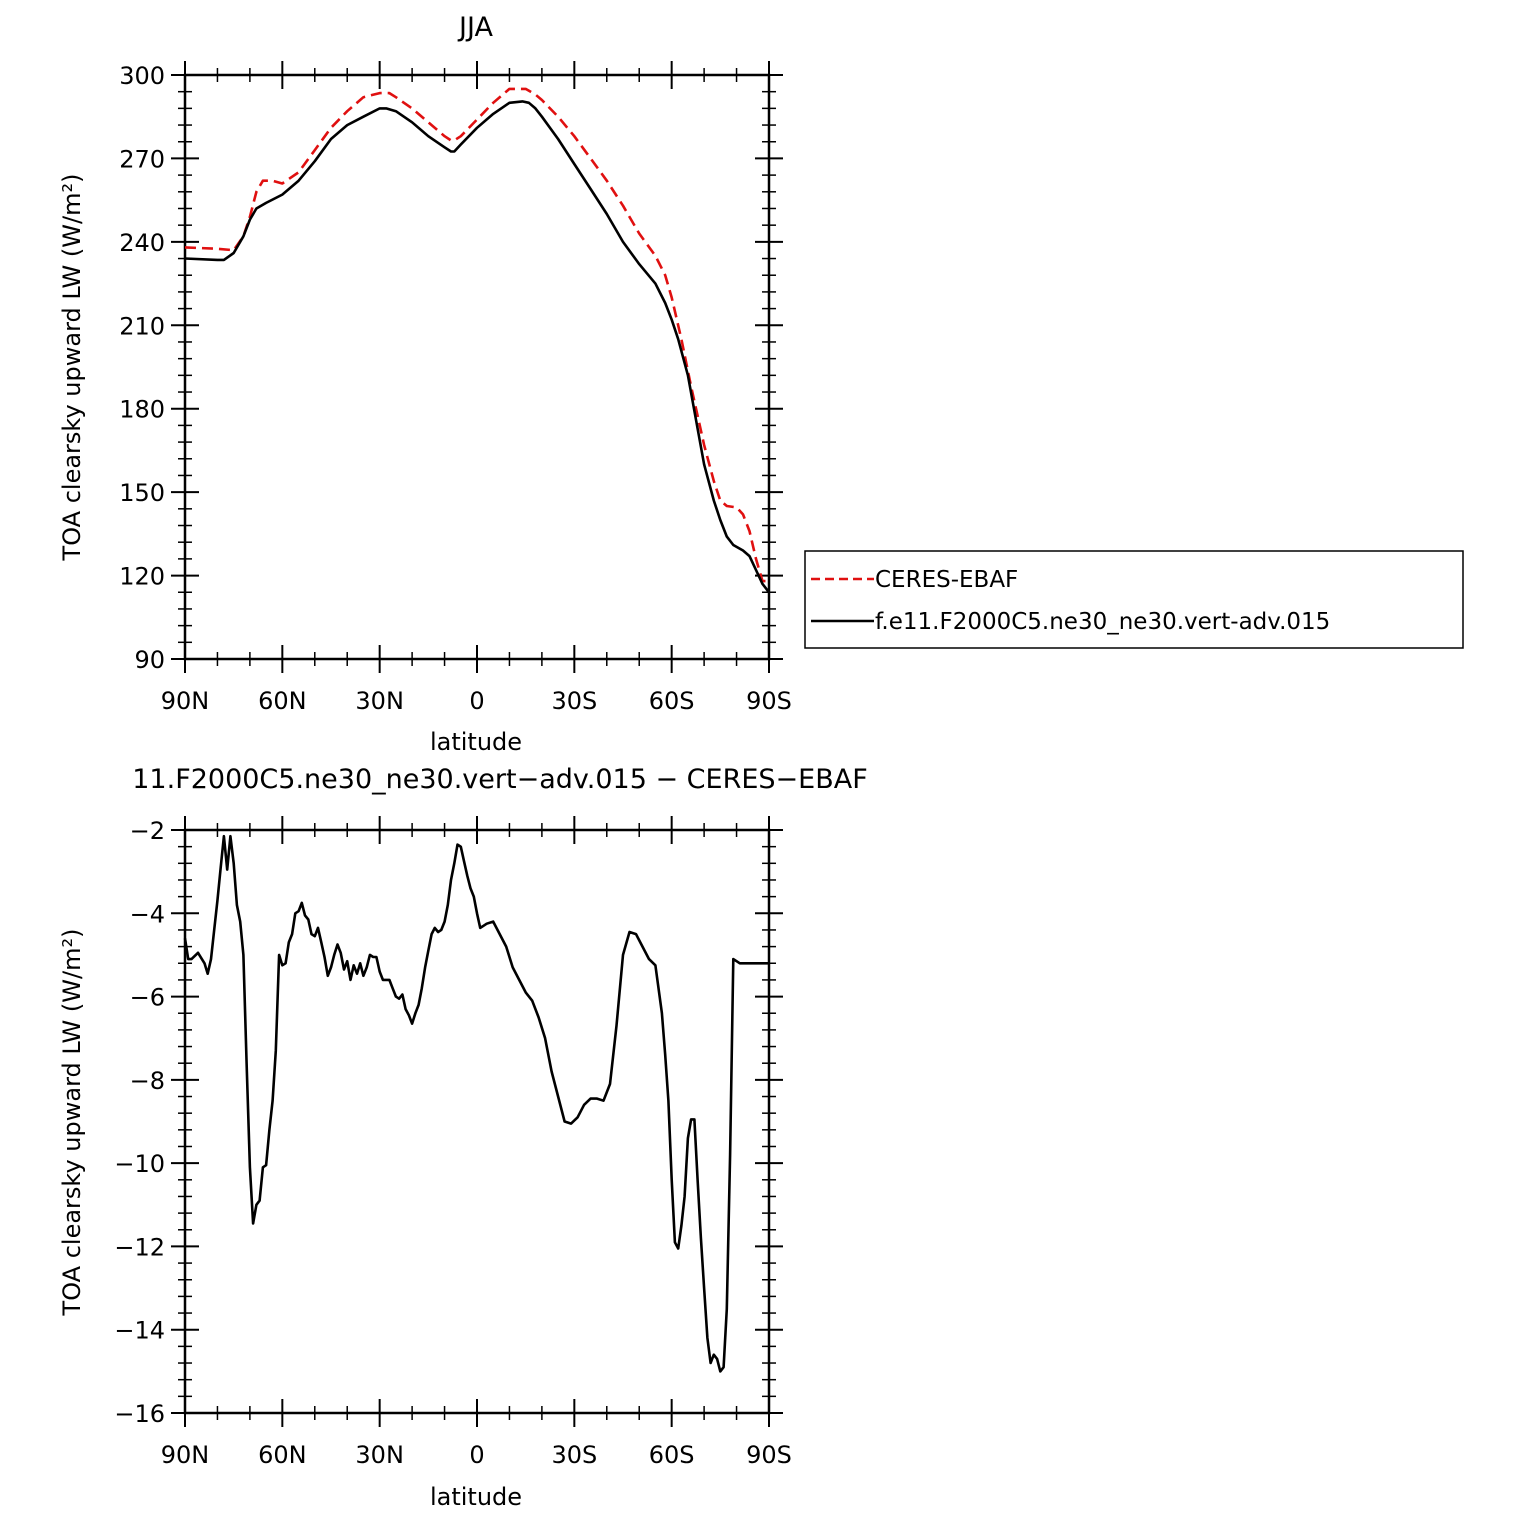 This screenshot has width=1519, height=1524. Describe the element at coordinates (476, 1103) in the screenshot. I see `series-line-difference` at that location.